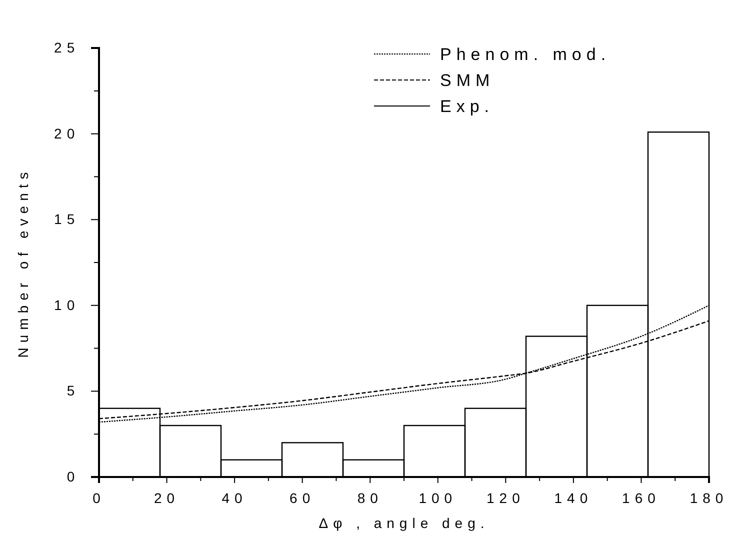  Describe the element at coordinates (67, 304) in the screenshot. I see `y-tick-label: 10` at that location.